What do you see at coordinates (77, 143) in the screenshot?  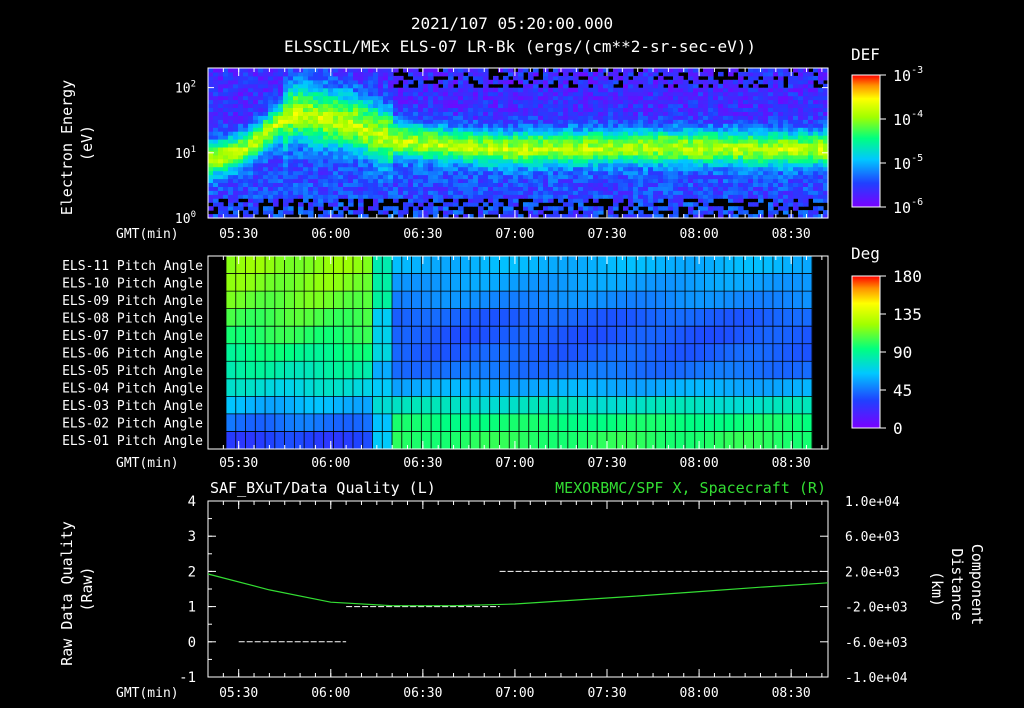 I see `energy-axis-label: Electron Energy (eV)` at bounding box center [77, 143].